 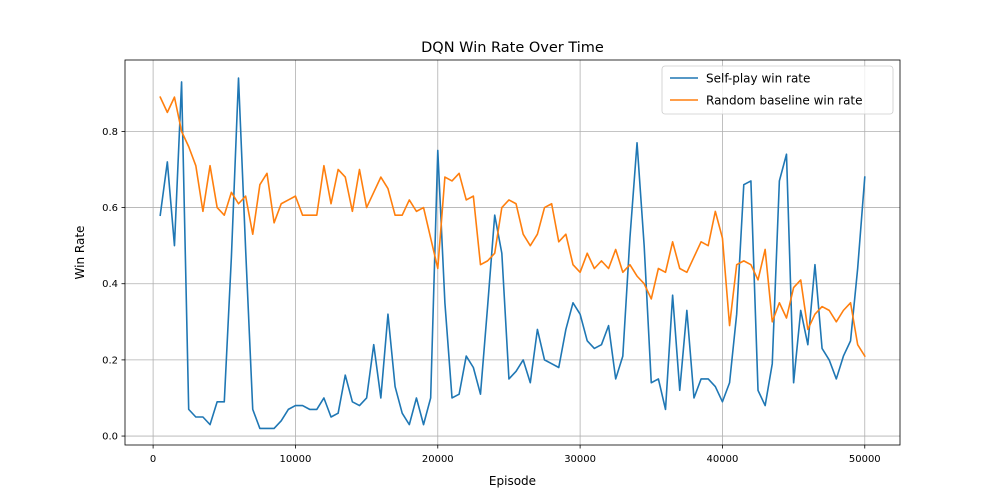 What do you see at coordinates (438, 459) in the screenshot?
I see `x-tick-label: 20000` at bounding box center [438, 459].